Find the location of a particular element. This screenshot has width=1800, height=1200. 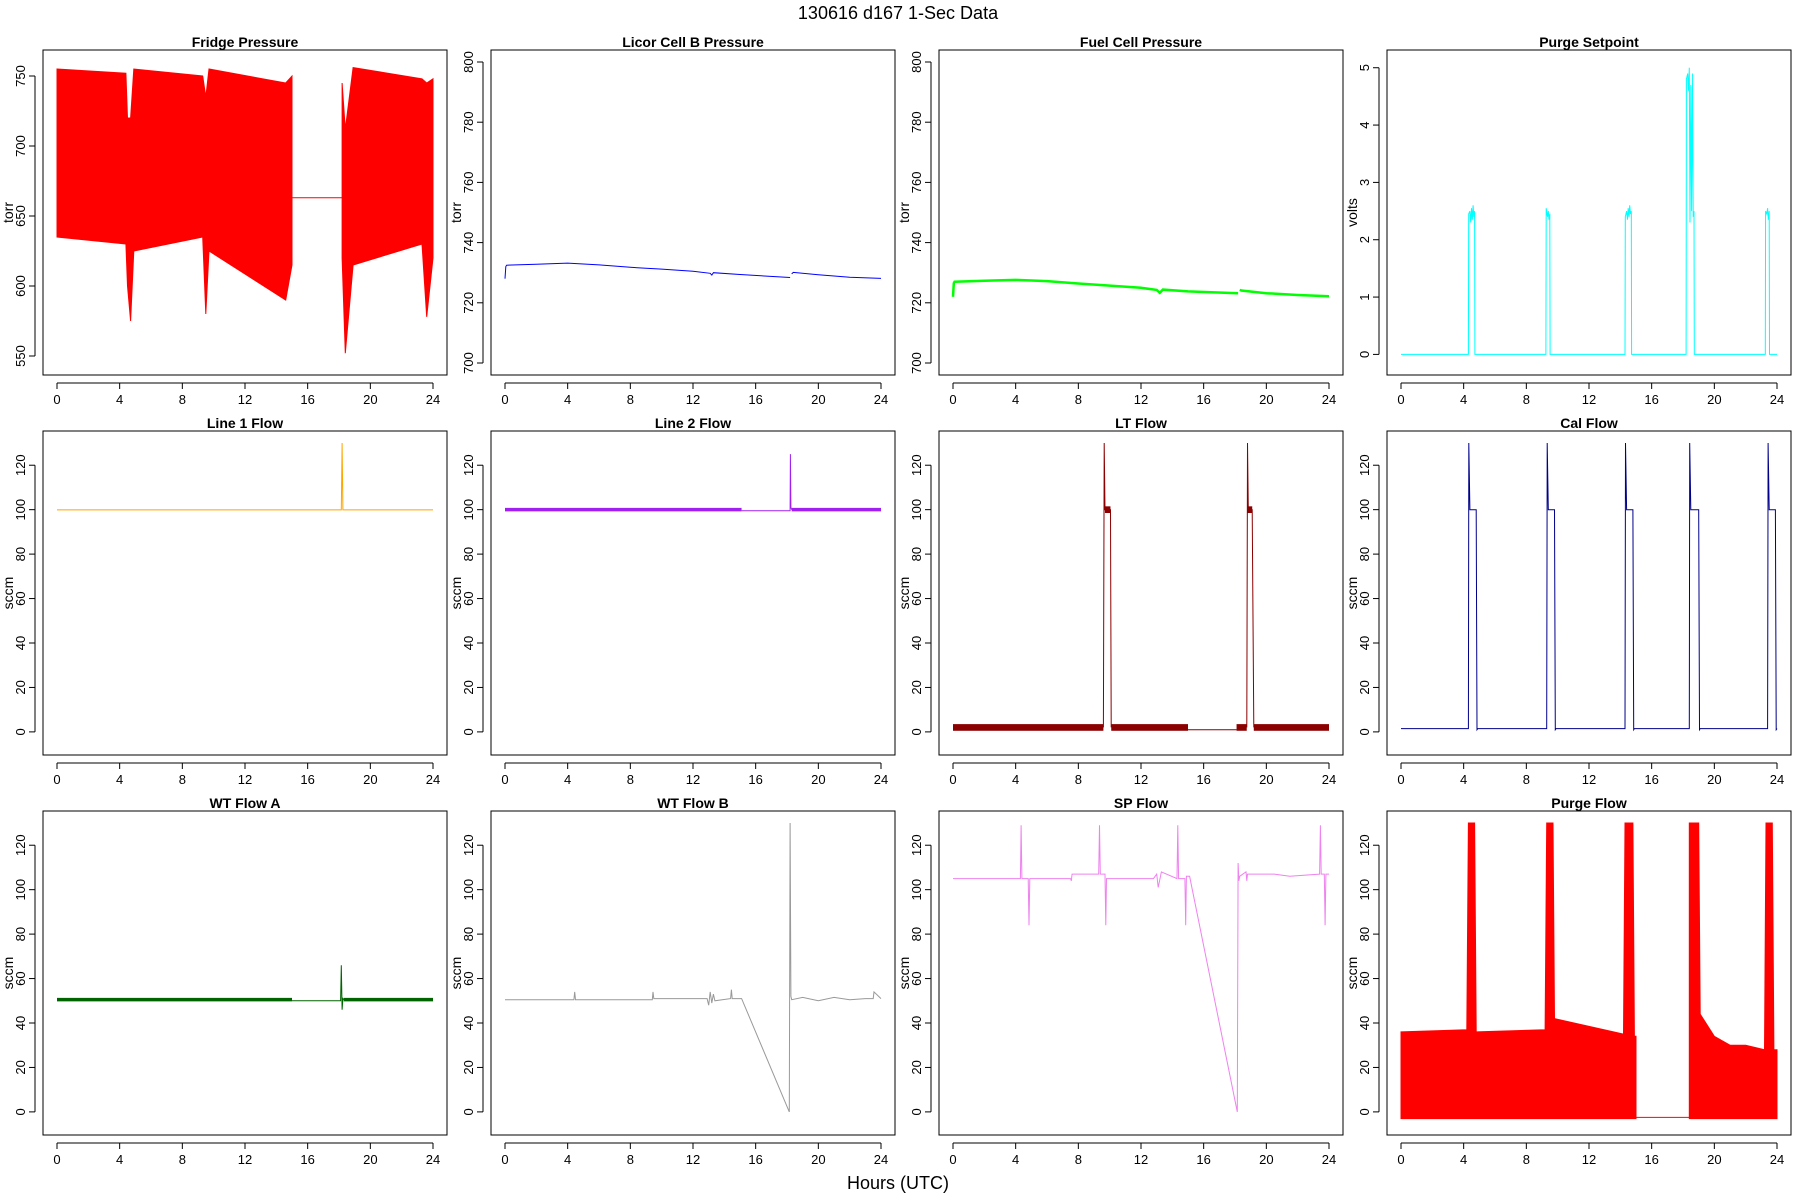

panel-title: LT Flow is located at coordinates (1141, 423).